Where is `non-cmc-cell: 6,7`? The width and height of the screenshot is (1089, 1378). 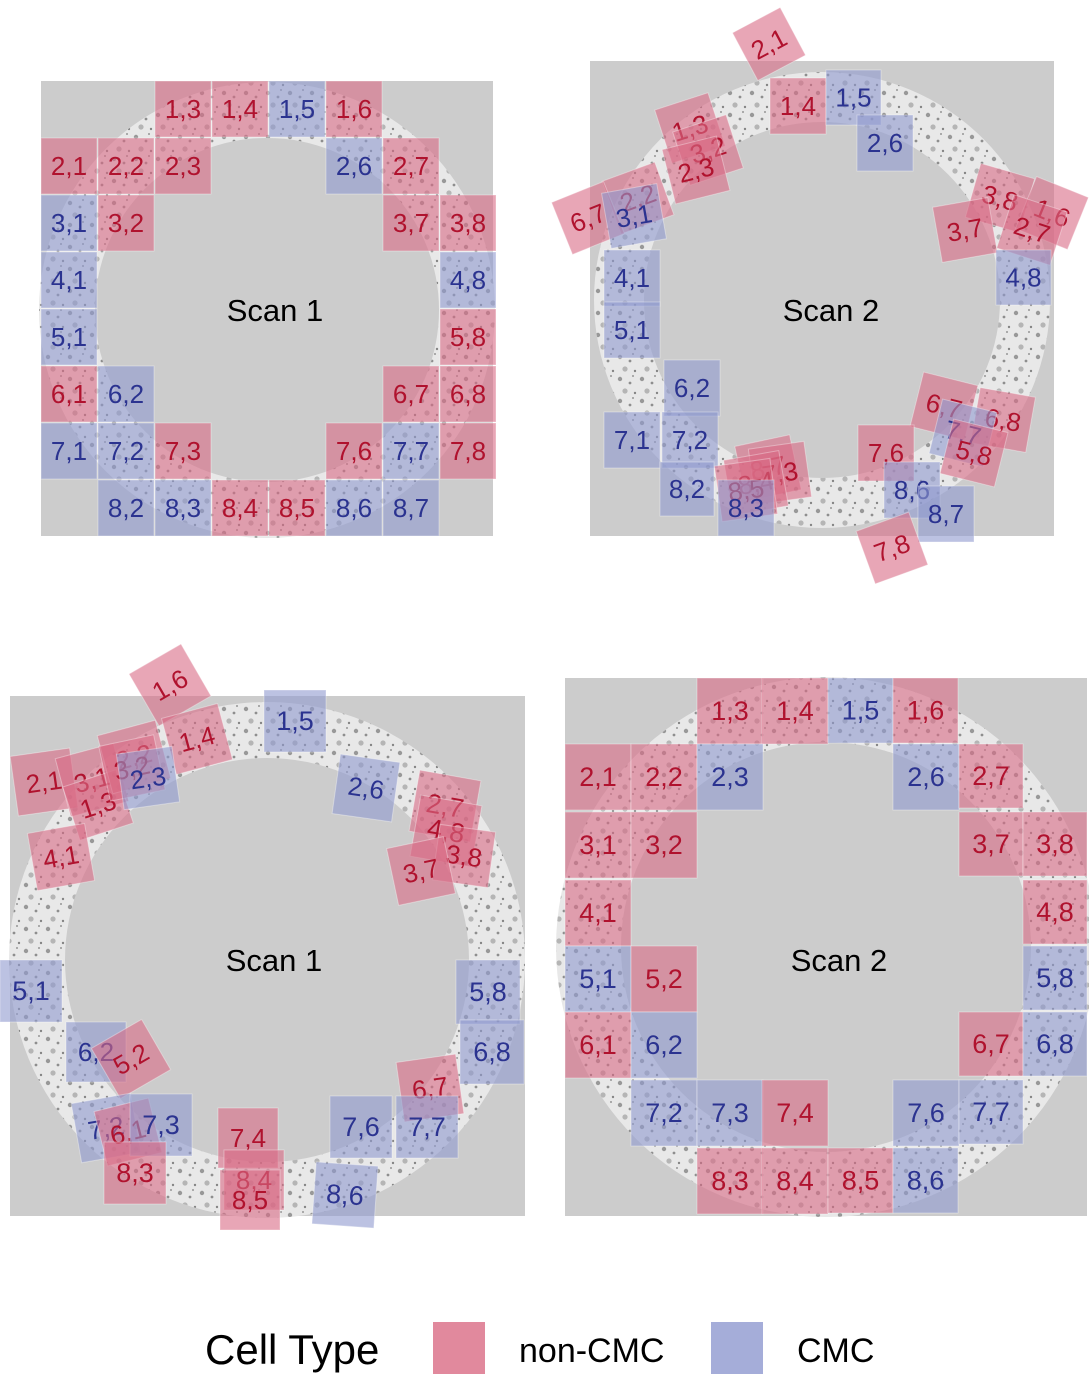 non-cmc-cell: 6,7 is located at coordinates (991, 1044).